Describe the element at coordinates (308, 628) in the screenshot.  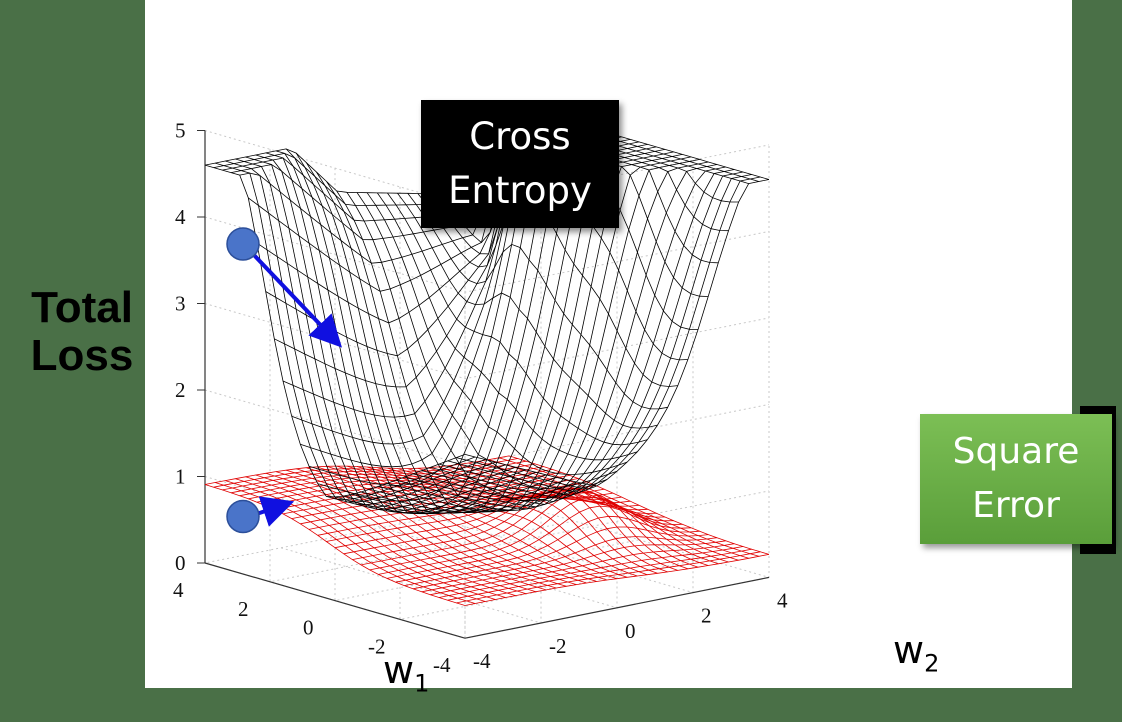
I see `w1-tick-label: 0` at that location.